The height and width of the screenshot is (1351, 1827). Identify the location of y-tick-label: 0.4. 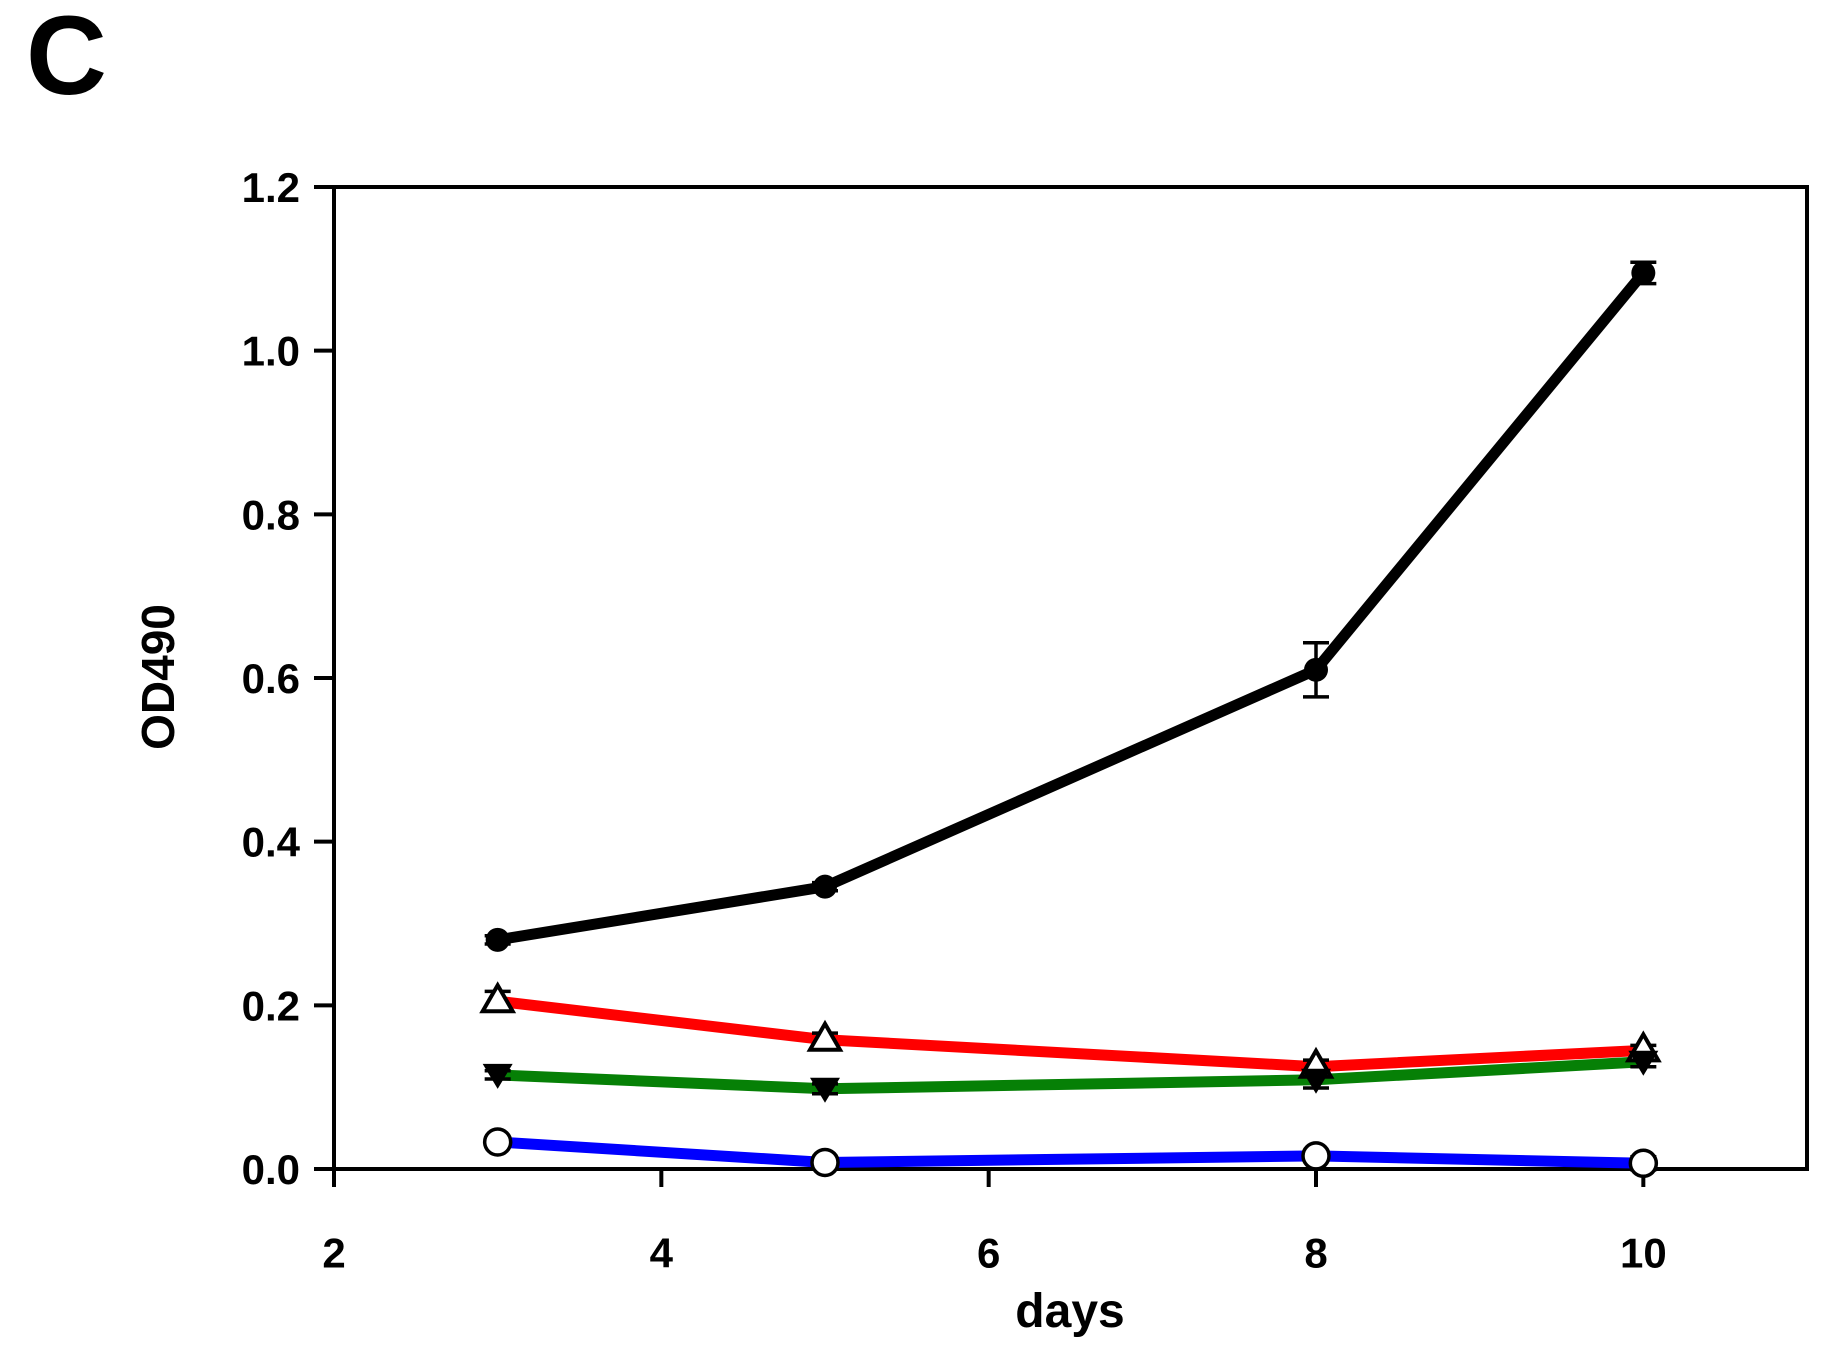
(271, 842).